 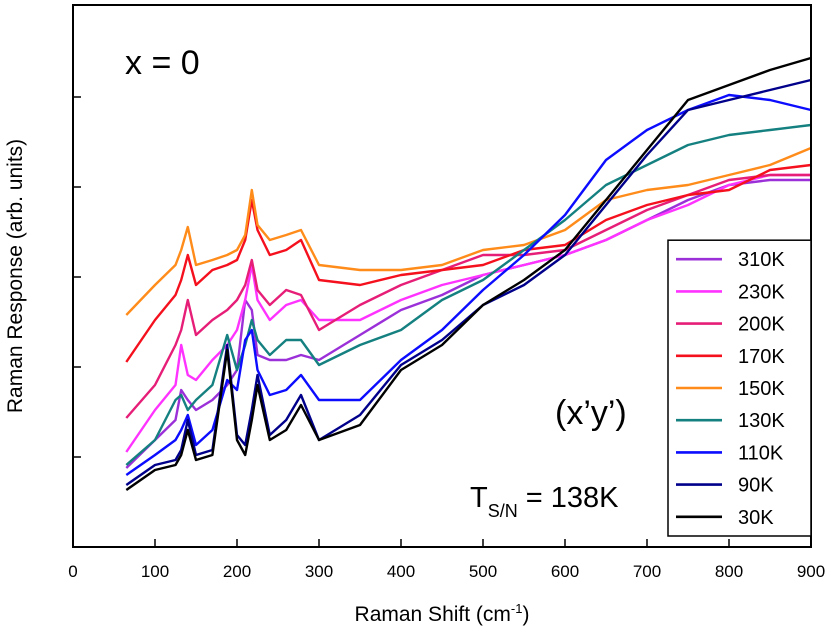 What do you see at coordinates (162, 63) in the screenshot?
I see `sample-label: x = 0` at bounding box center [162, 63].